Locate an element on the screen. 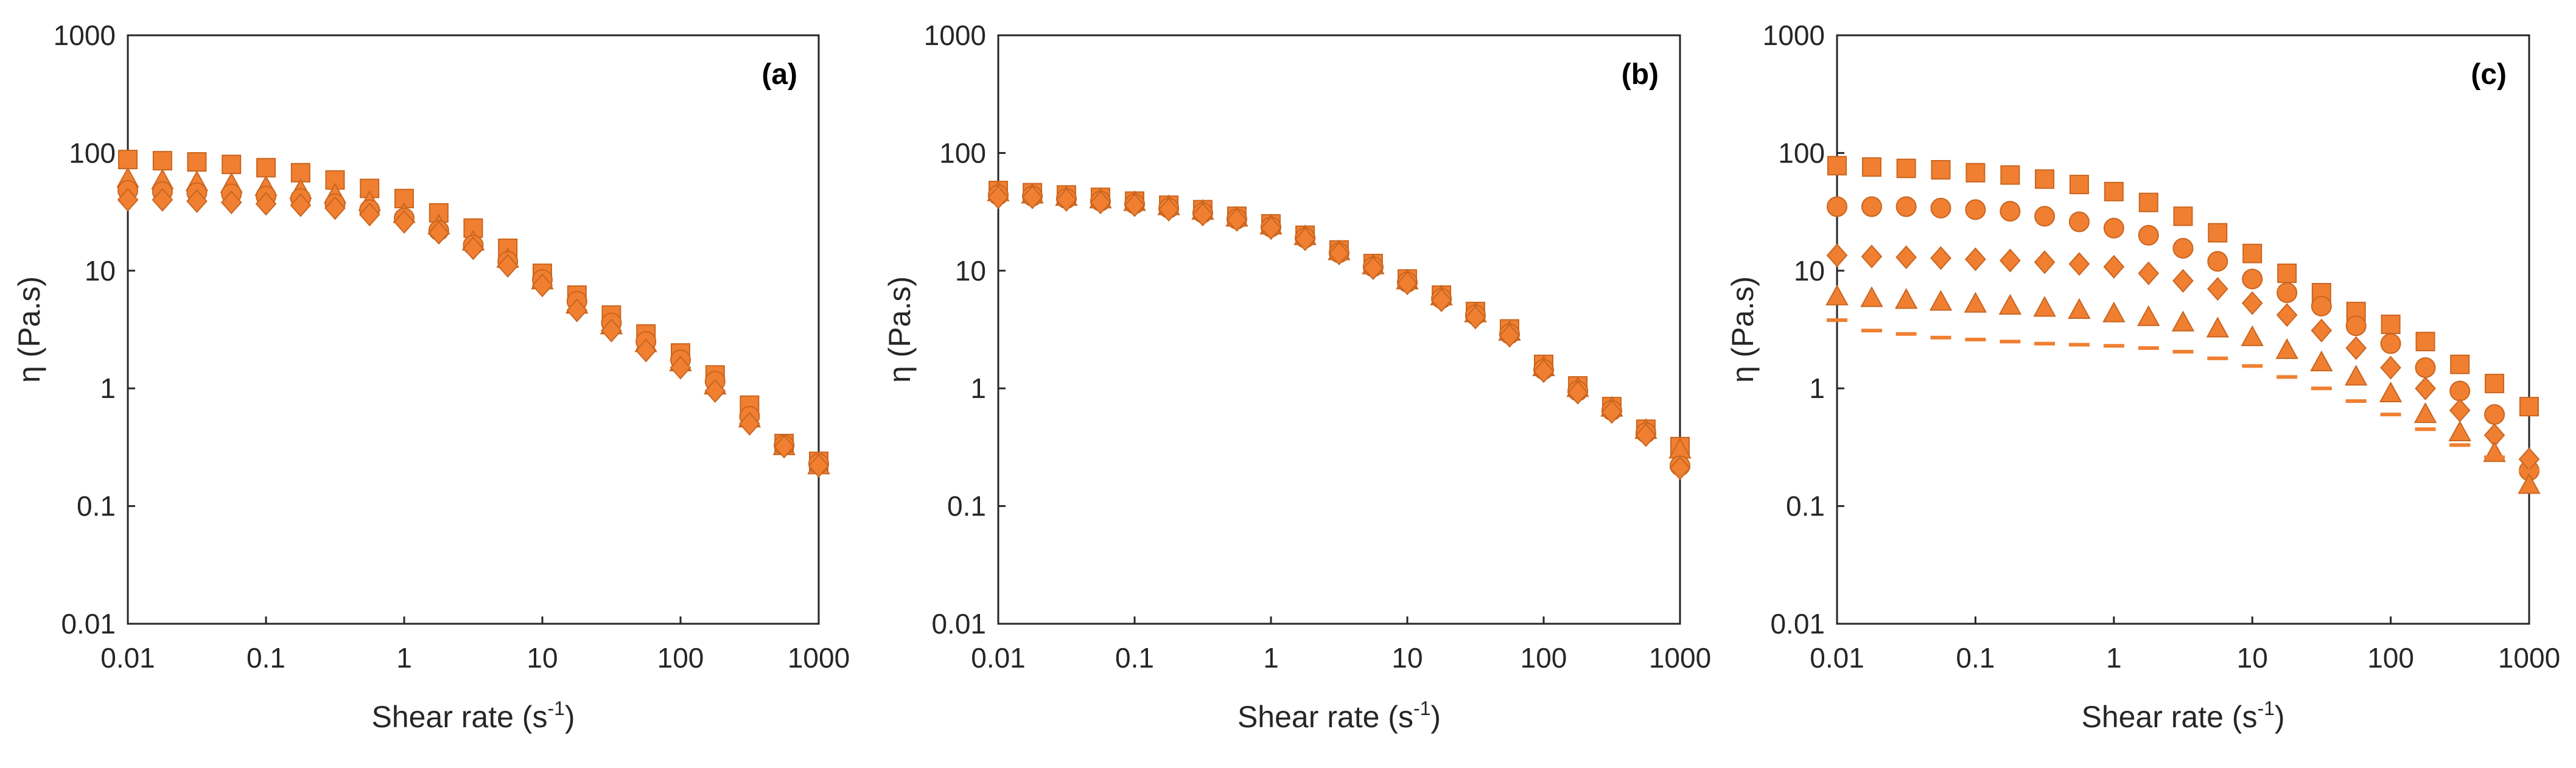 This screenshot has height=768, width=2576. series-dash is located at coordinates (2183, 396).